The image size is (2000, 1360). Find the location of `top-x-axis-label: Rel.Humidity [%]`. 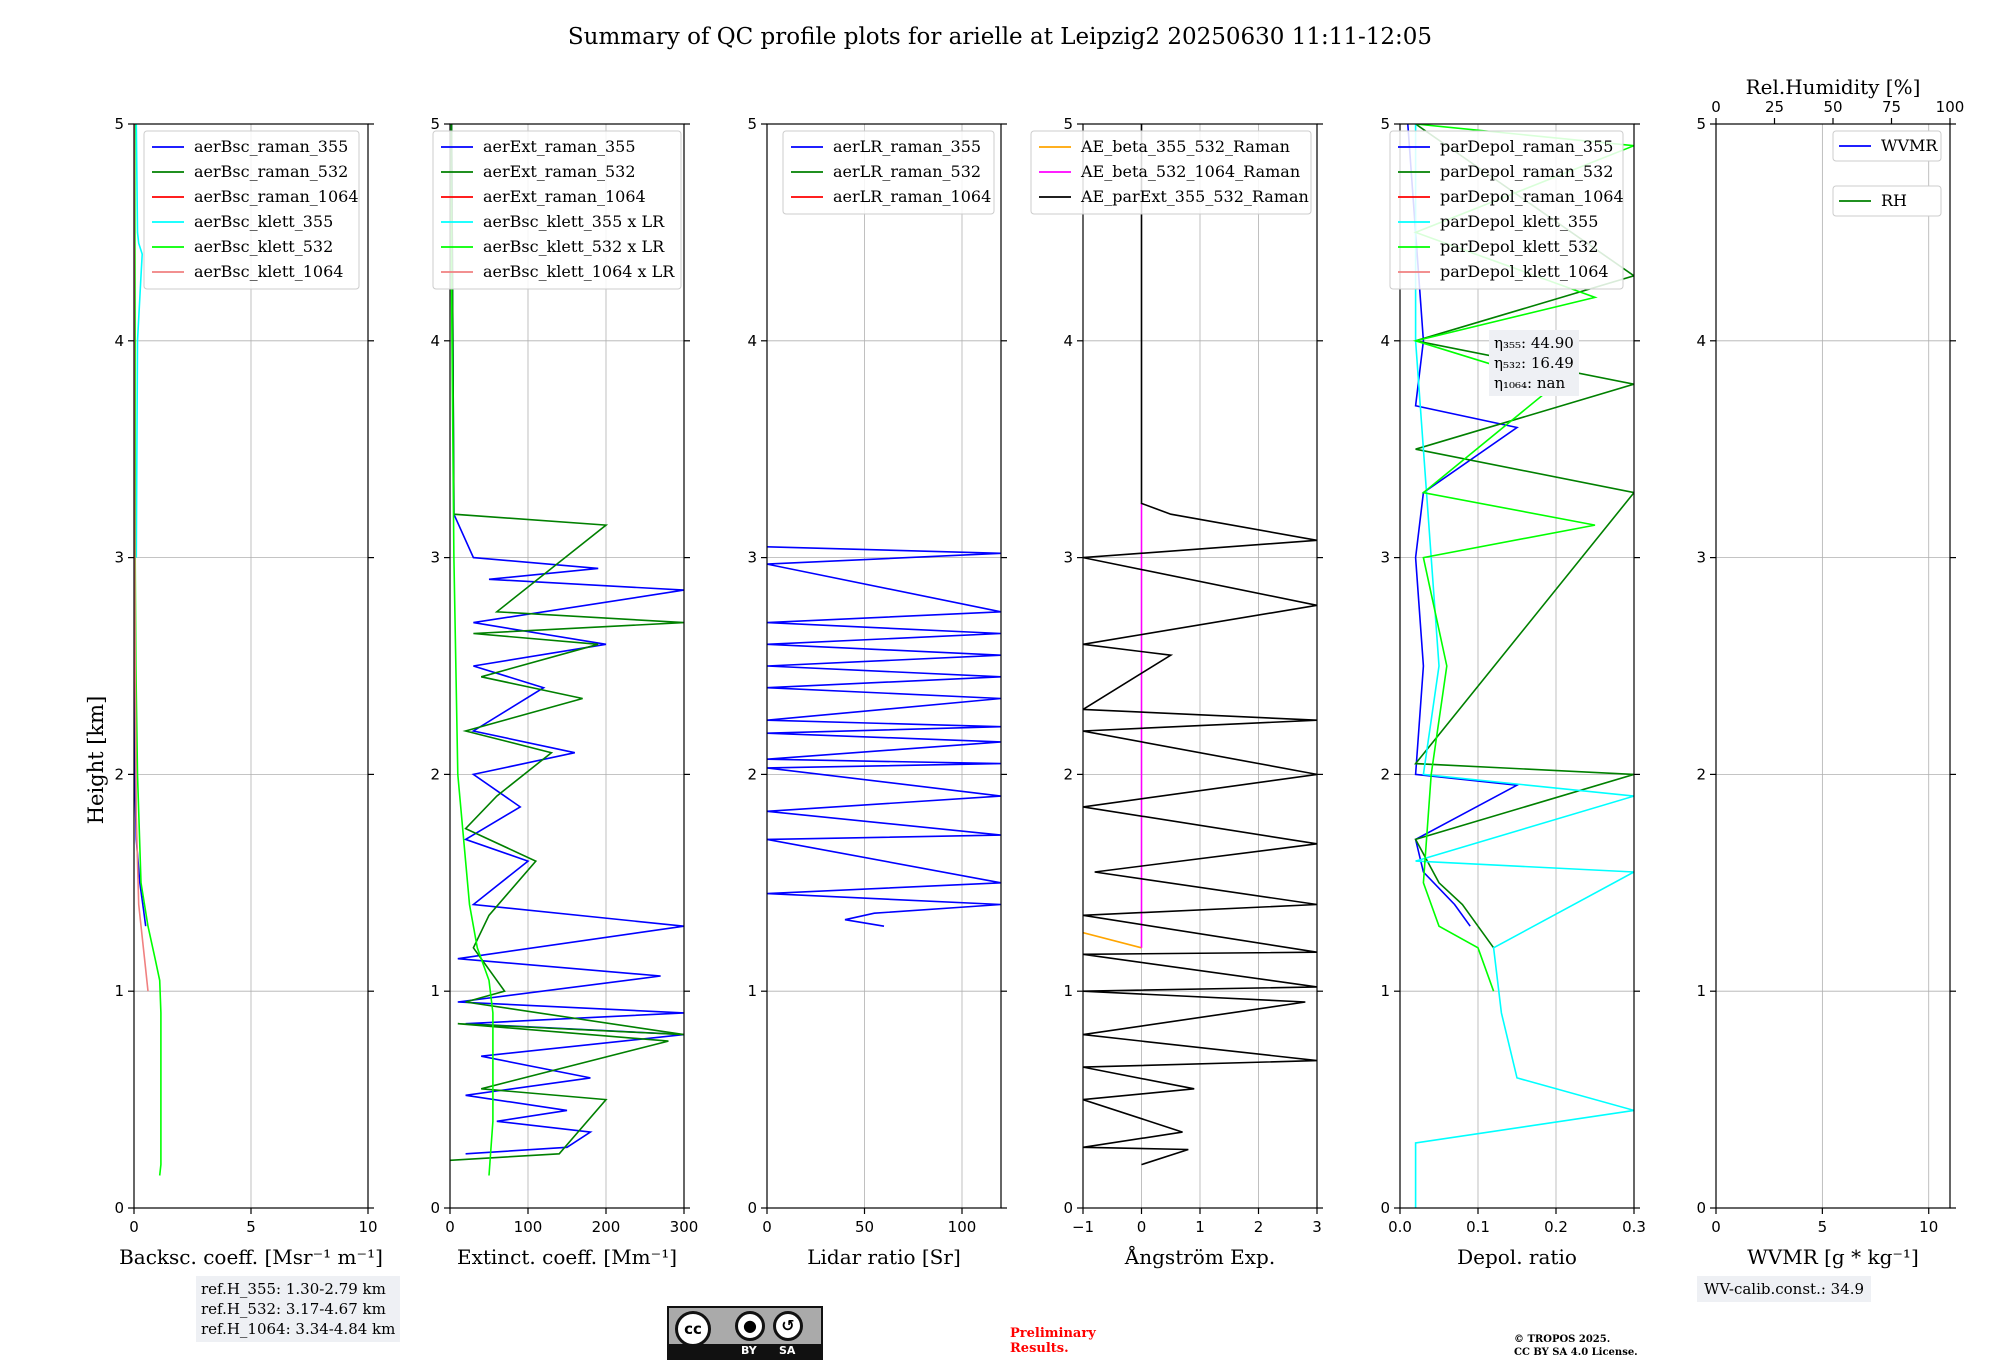

top-x-axis-label: Rel.Humidity [%] is located at coordinates (1833, 87).